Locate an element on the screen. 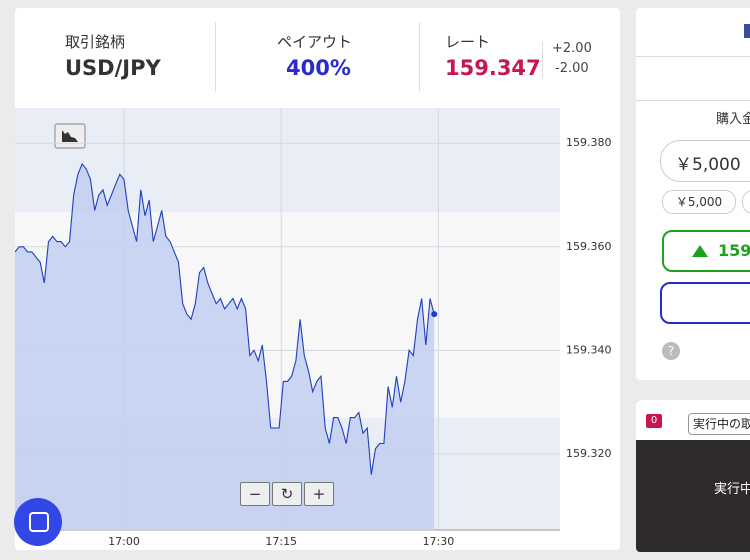 This screenshot has height=560, width=750. high-button: 159. is located at coordinates (706, 251).